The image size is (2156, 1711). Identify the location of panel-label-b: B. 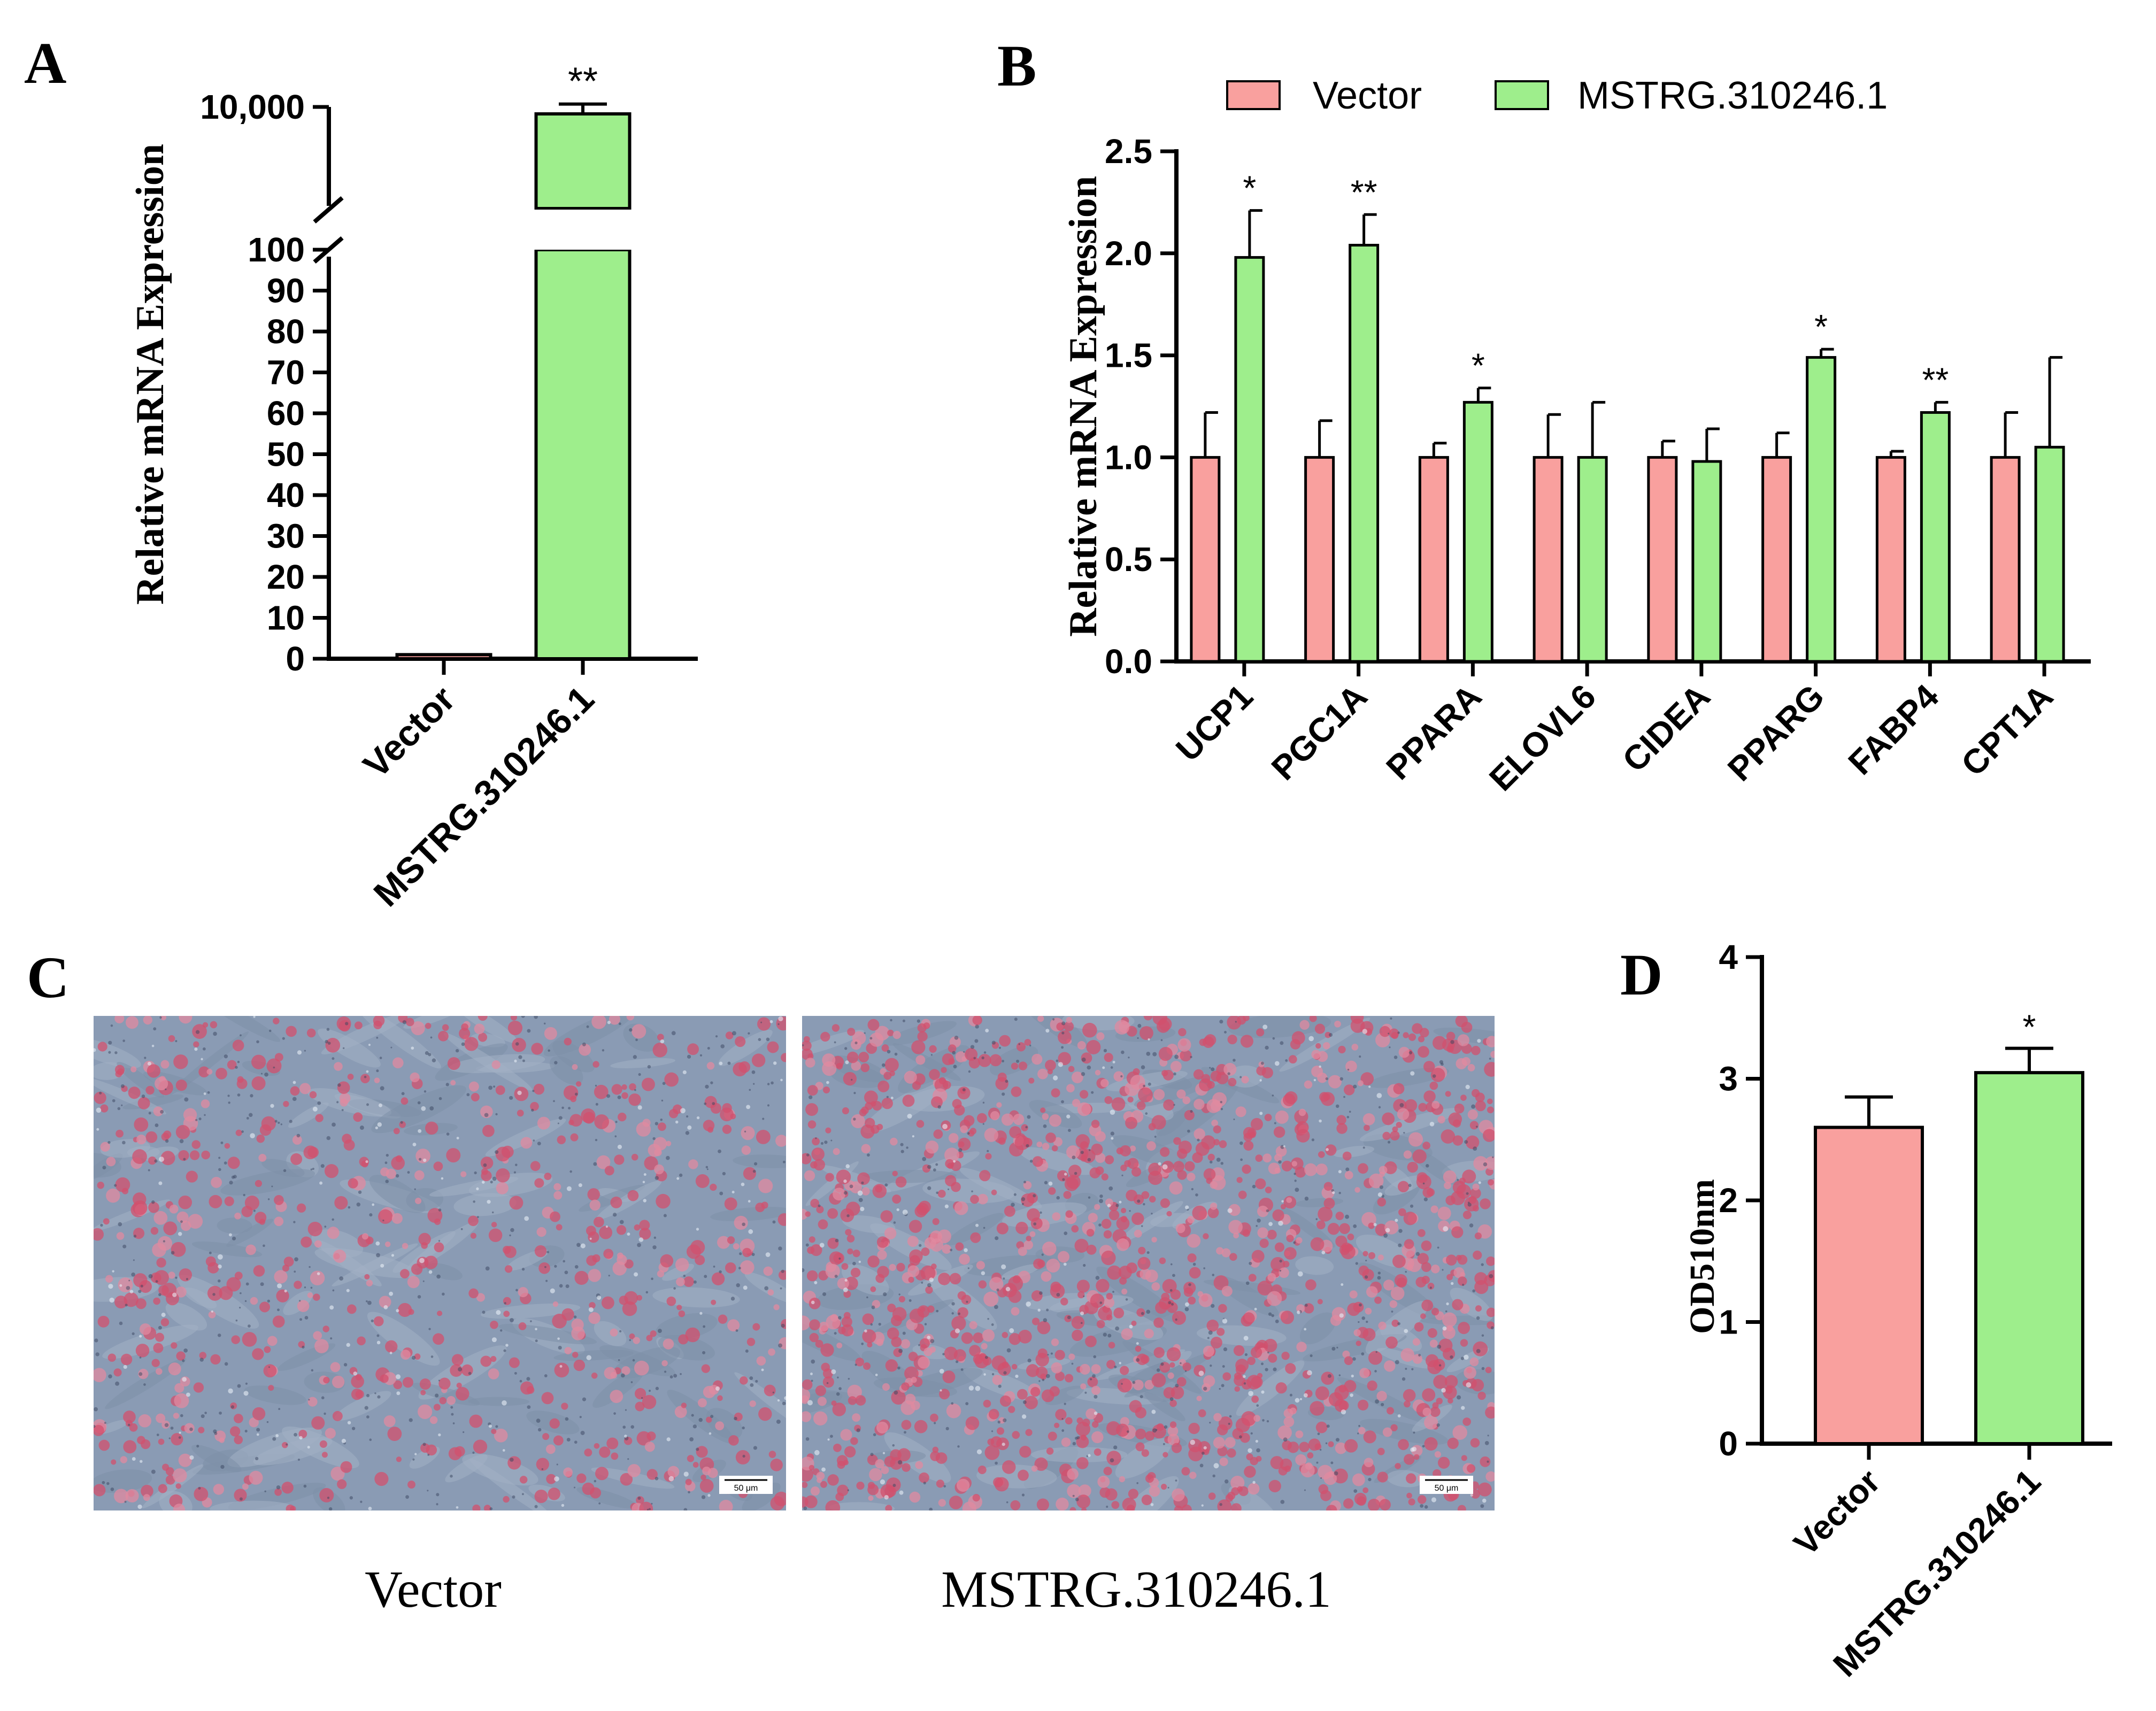
(1016, 65).